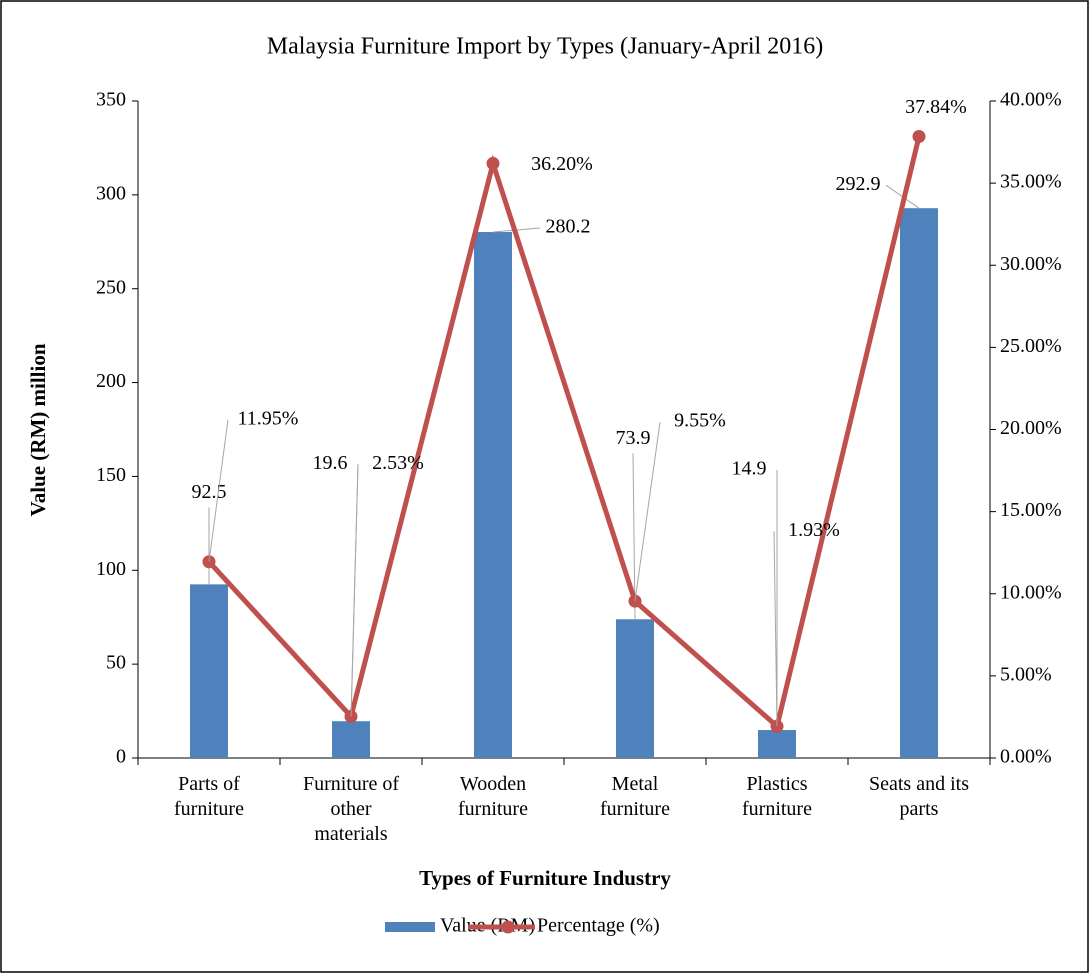 This screenshot has width=1090, height=974. What do you see at coordinates (1026, 674) in the screenshot?
I see `y2-tick-label: 5.00%` at bounding box center [1026, 674].